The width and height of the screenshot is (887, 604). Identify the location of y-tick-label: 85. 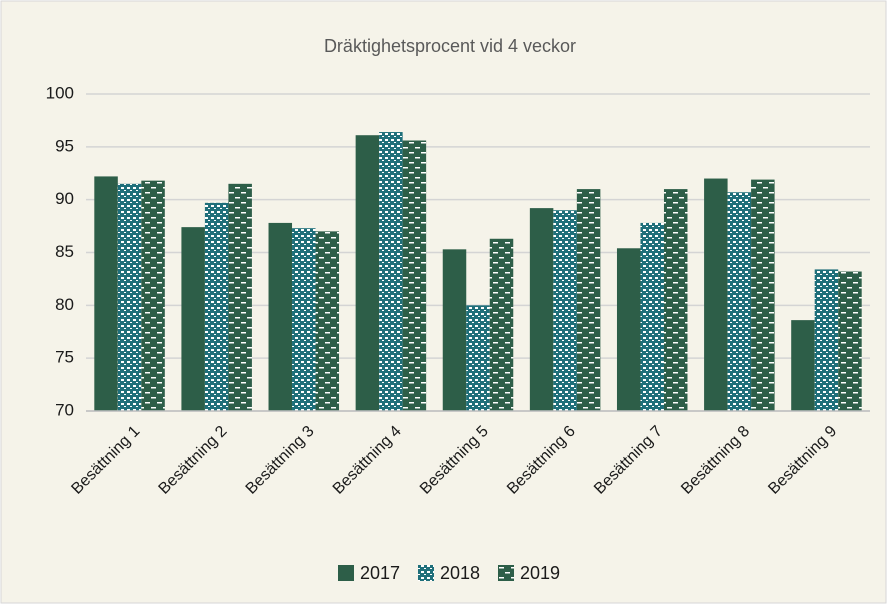
(64, 251).